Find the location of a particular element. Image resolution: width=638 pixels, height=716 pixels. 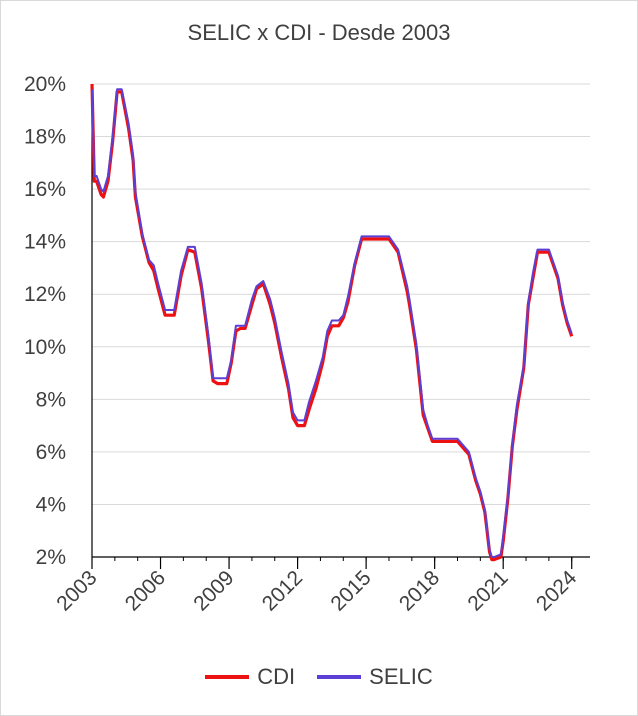

y-tick-label: 20% is located at coordinates (45, 84).